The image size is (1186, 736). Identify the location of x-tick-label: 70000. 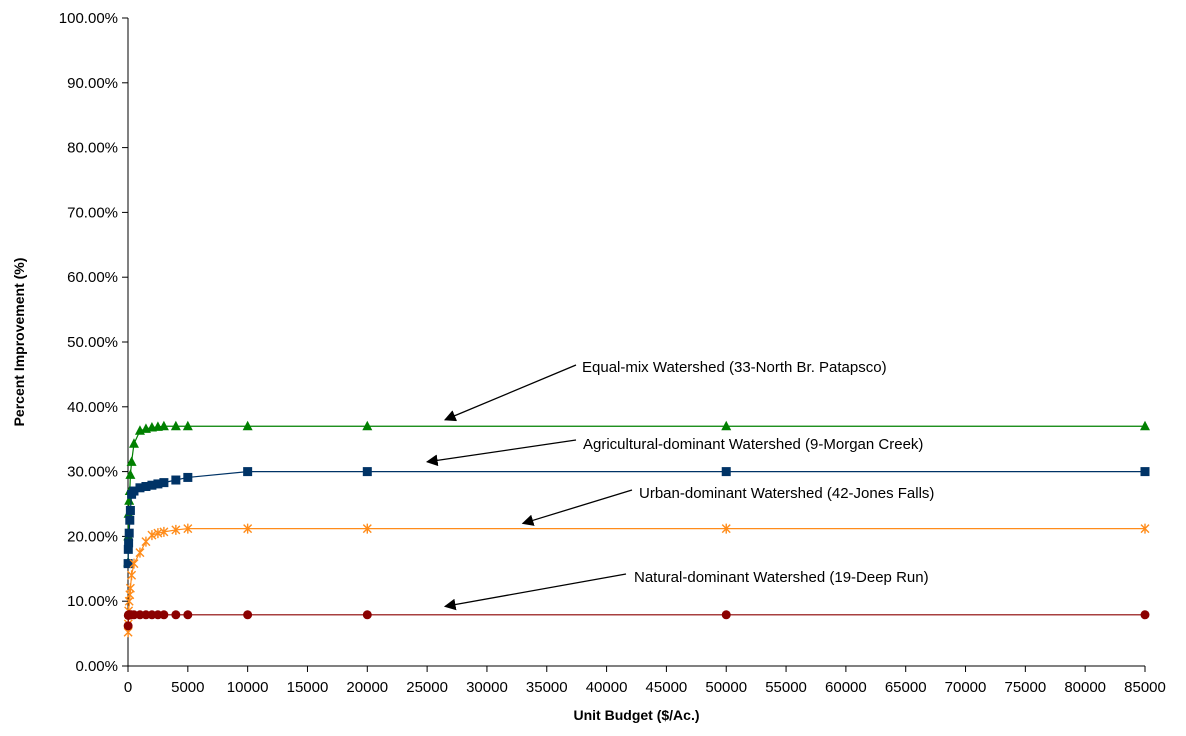
(966, 687).